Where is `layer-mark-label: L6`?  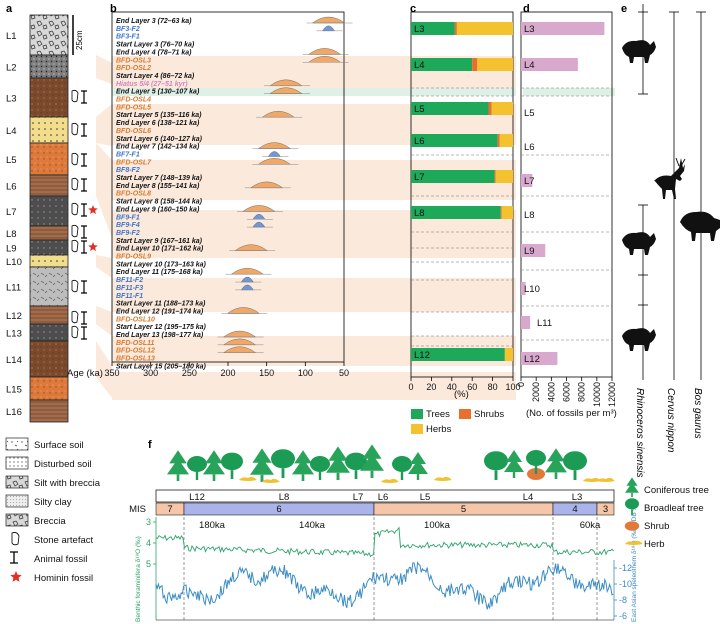 layer-mark-label: L6 is located at coordinates (383, 497).